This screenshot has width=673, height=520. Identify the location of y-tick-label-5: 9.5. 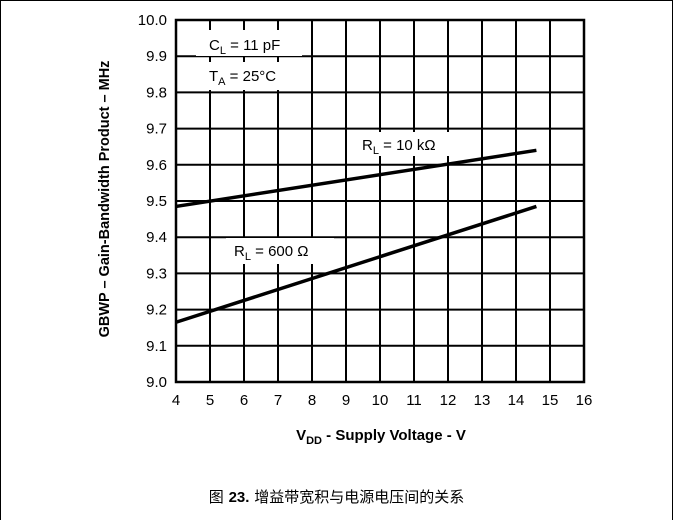
(156, 201).